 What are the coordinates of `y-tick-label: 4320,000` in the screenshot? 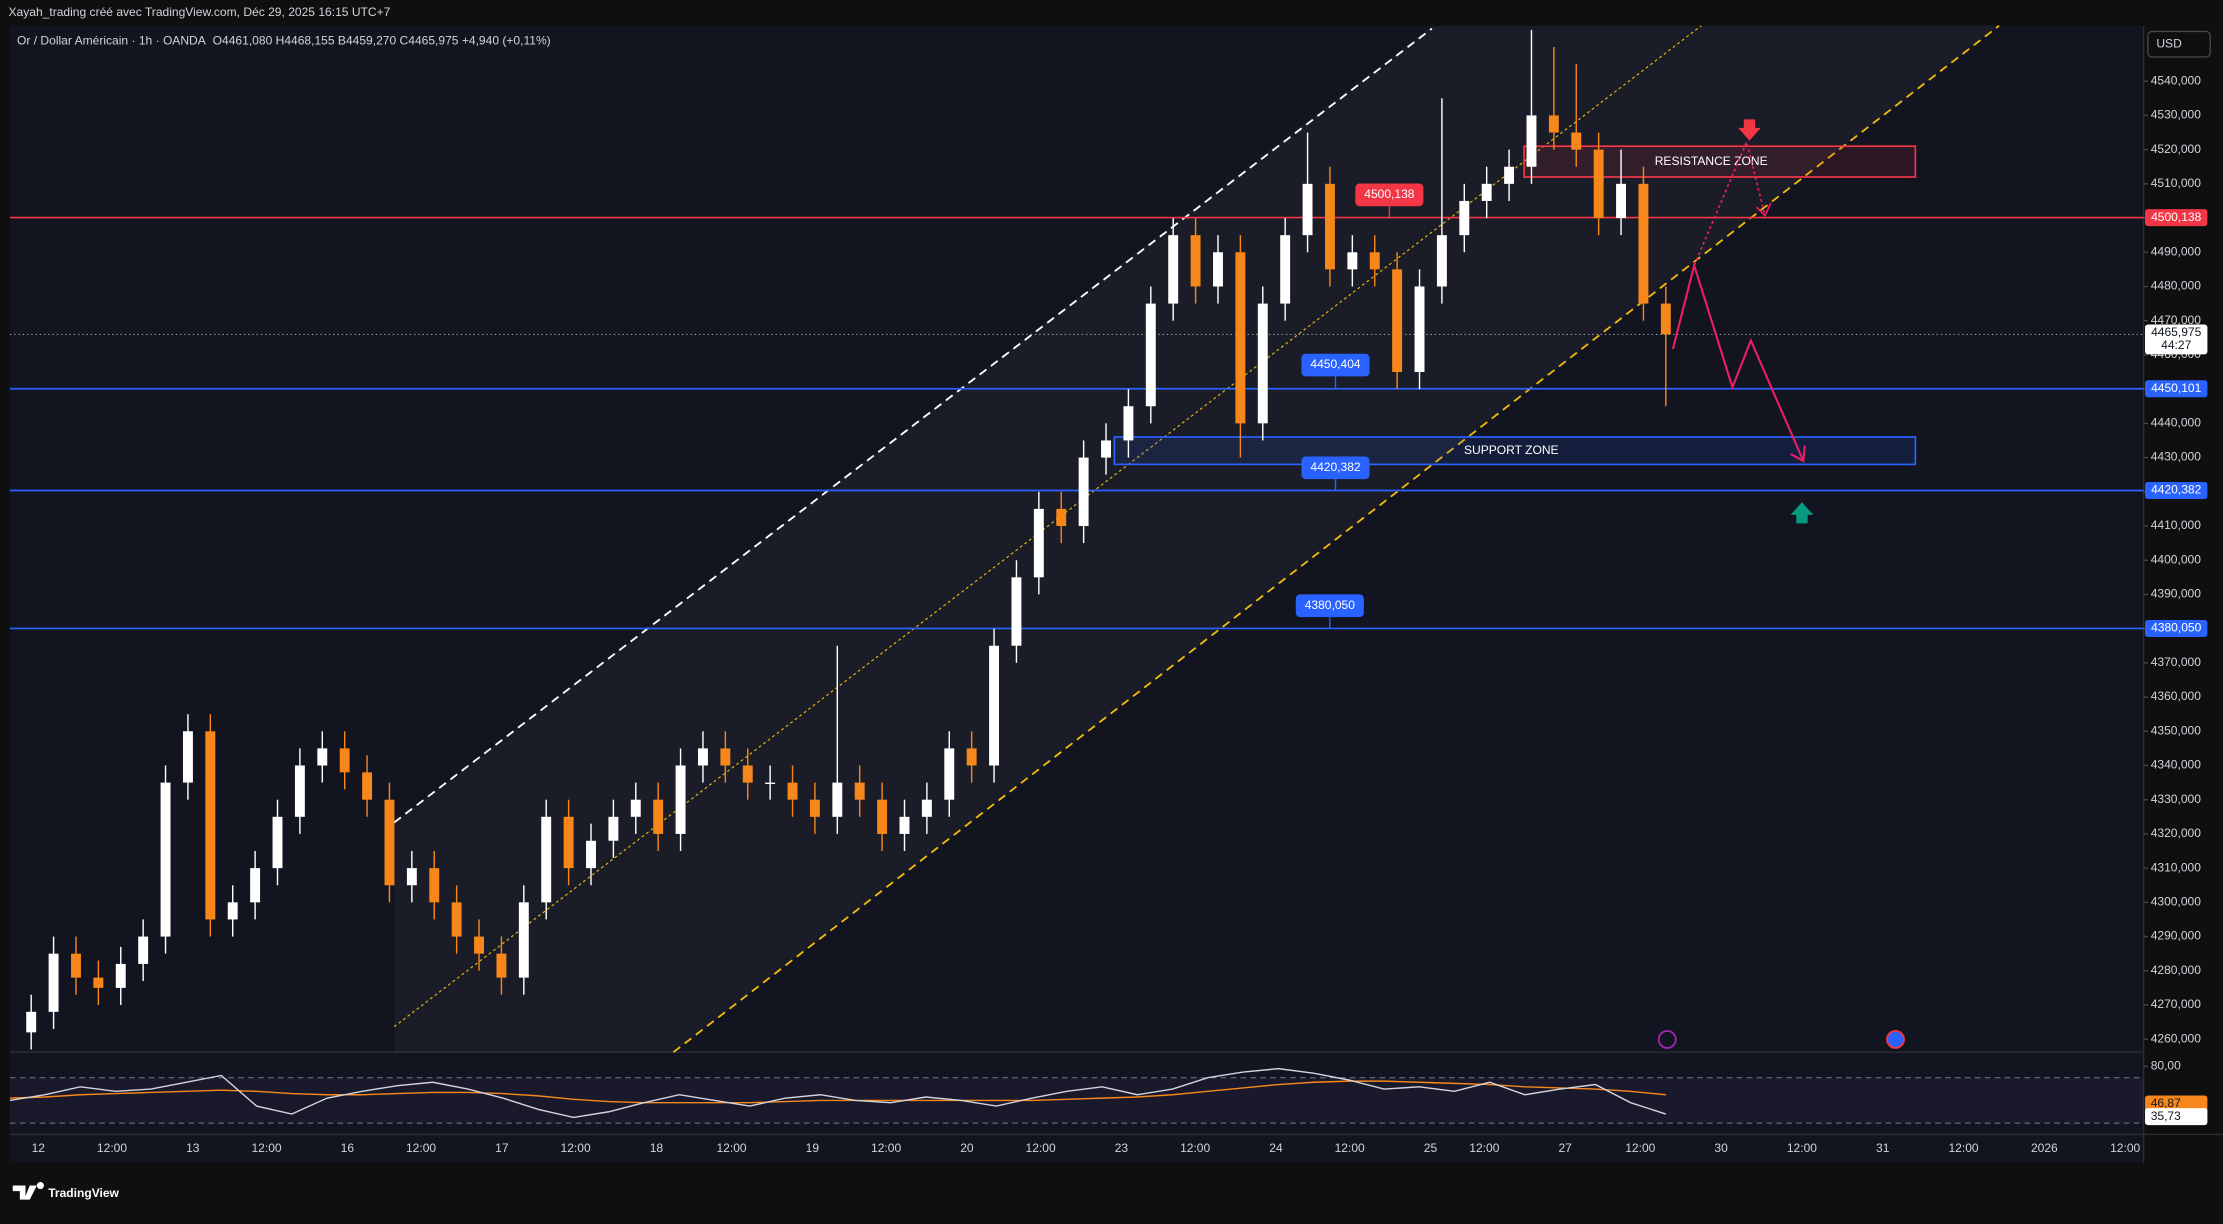 It's located at (2176, 833).